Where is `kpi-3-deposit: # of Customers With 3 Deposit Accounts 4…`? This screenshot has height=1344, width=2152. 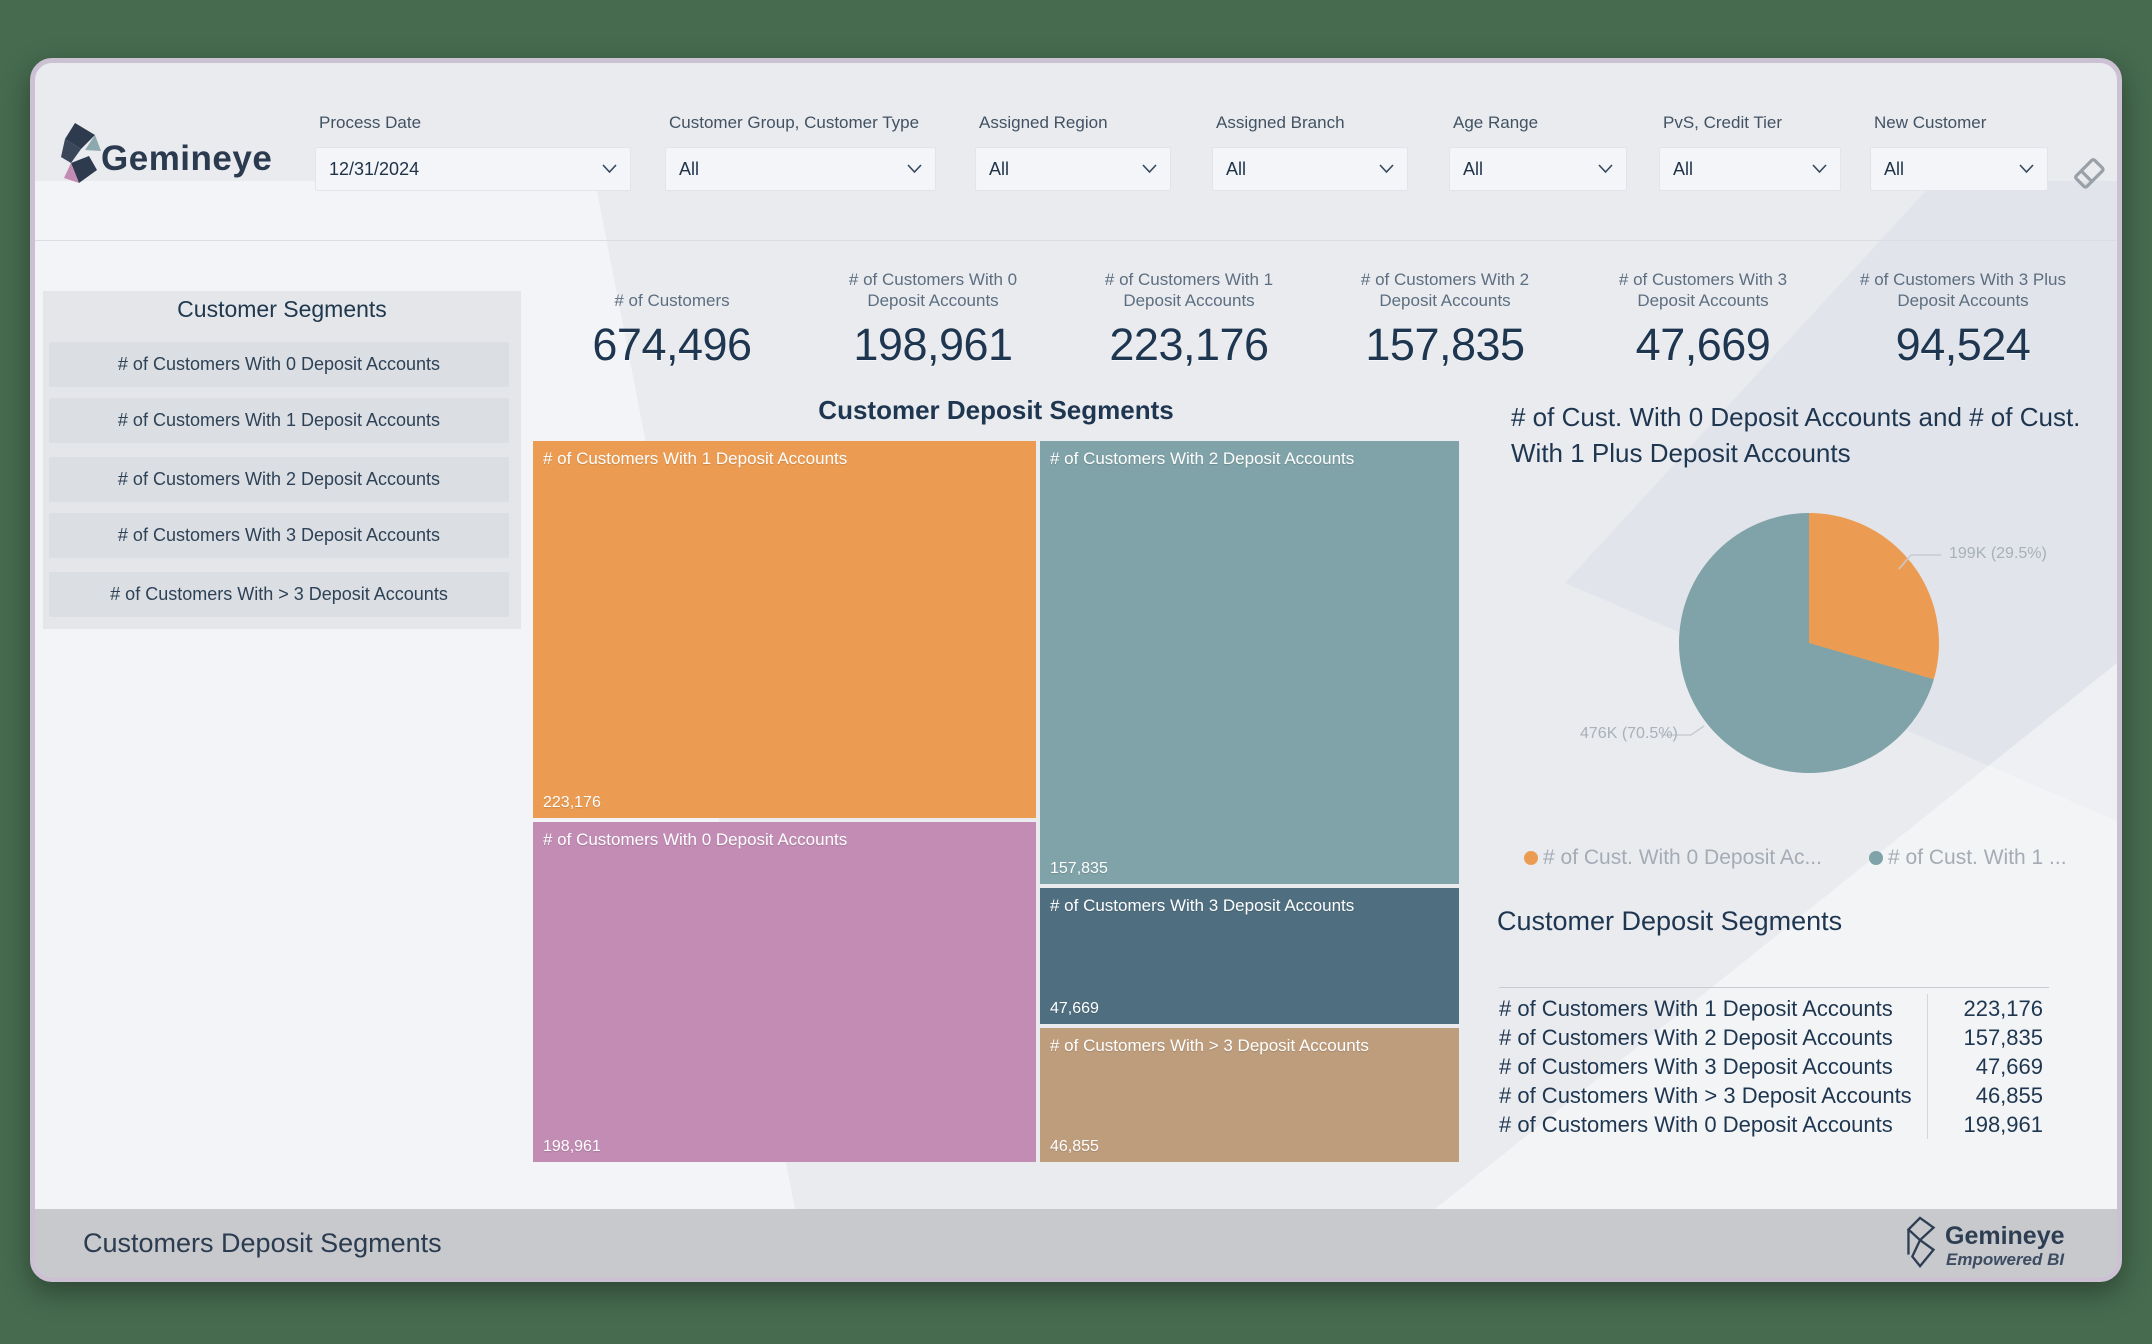 kpi-3-deposit: # of Customers With 3 Deposit Accounts 4… is located at coordinates (1703, 320).